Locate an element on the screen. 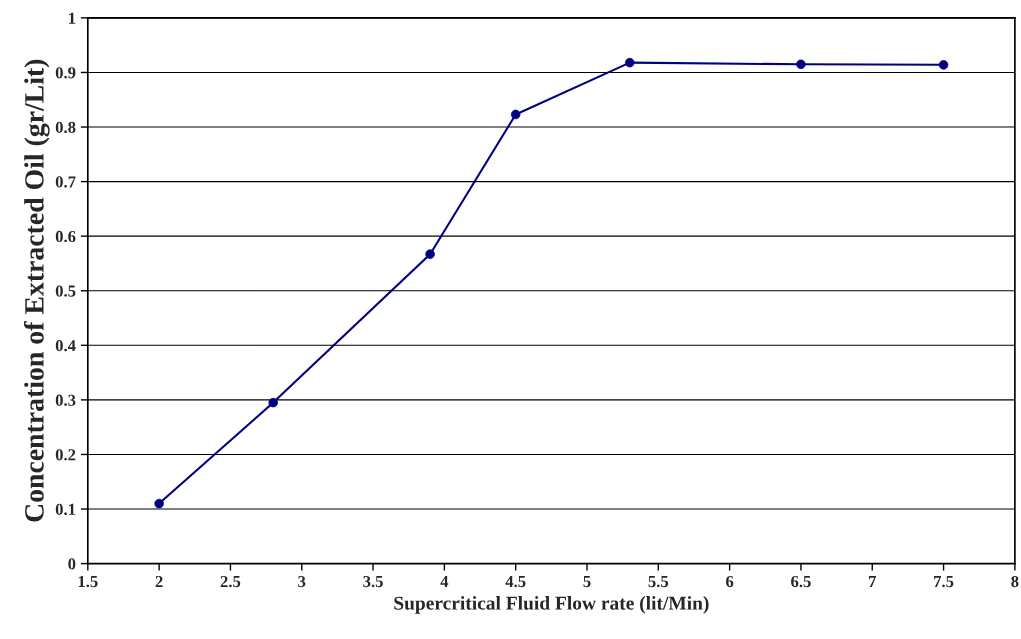  y-tick-label: 0.2 is located at coordinates (65, 455).